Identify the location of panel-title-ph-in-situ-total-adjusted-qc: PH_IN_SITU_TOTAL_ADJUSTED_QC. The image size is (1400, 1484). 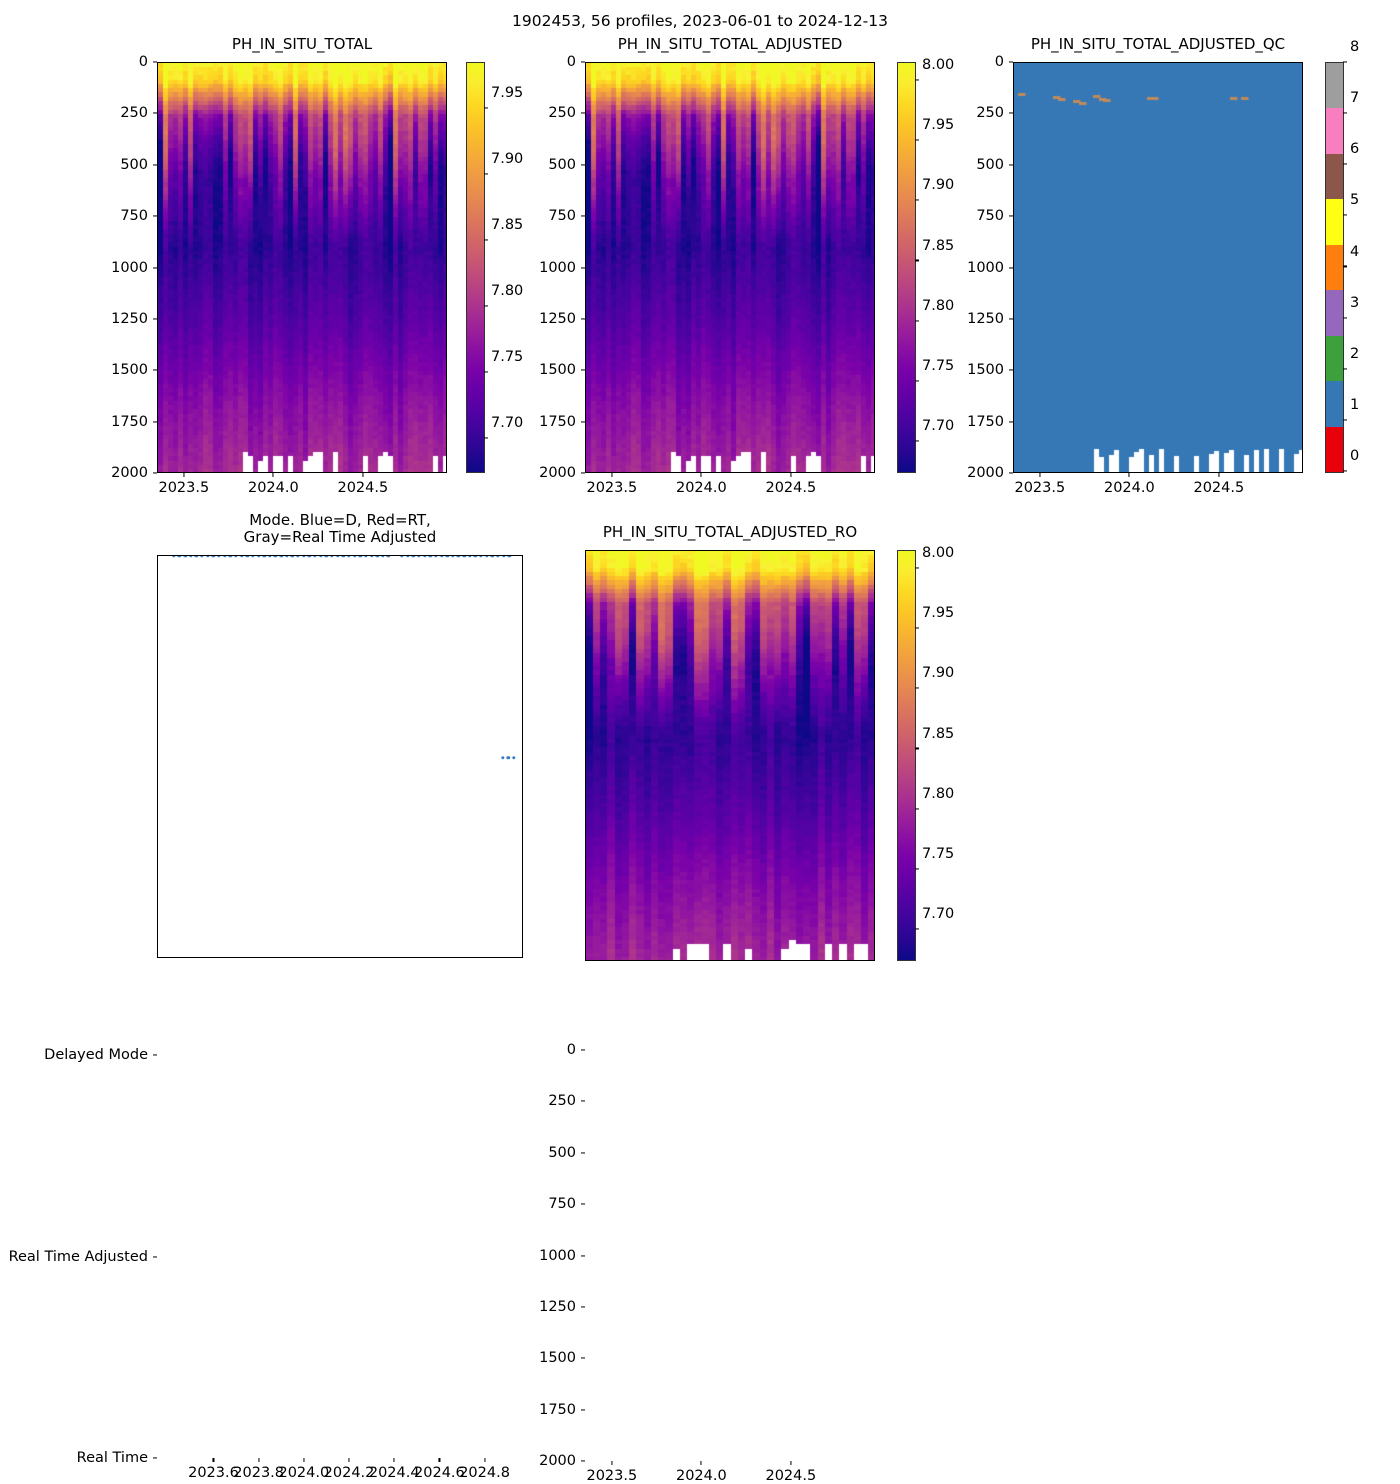
(1158, 44).